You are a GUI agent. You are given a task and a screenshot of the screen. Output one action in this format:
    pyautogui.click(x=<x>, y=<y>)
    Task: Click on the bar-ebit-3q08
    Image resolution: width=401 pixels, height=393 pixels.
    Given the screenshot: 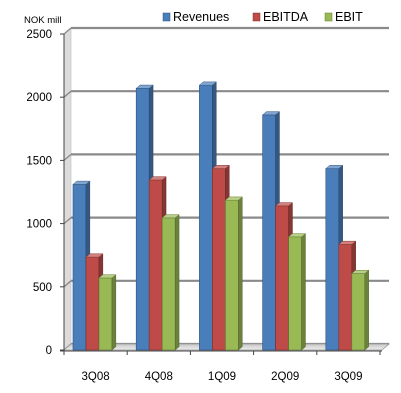 What is the action you would take?
    pyautogui.click(x=107, y=312)
    